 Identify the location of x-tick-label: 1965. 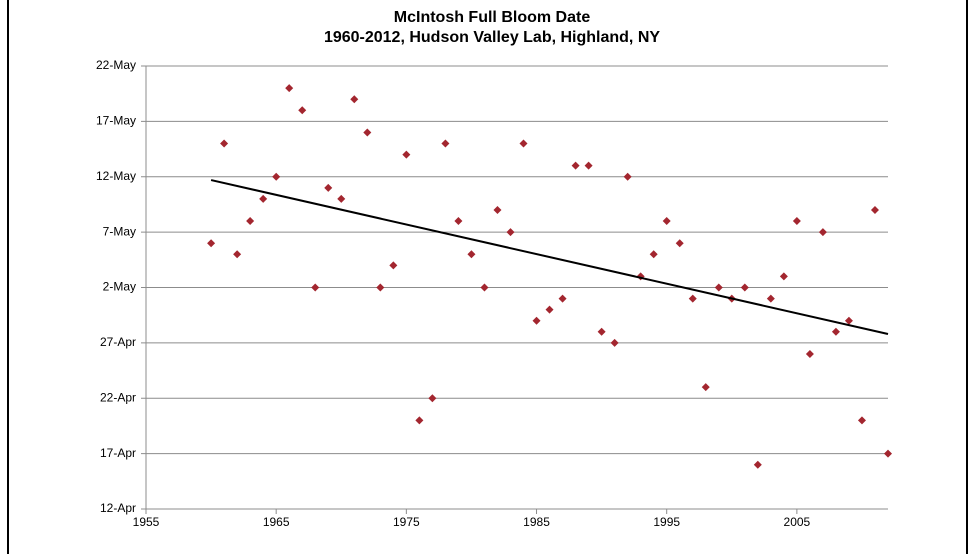
(276, 522).